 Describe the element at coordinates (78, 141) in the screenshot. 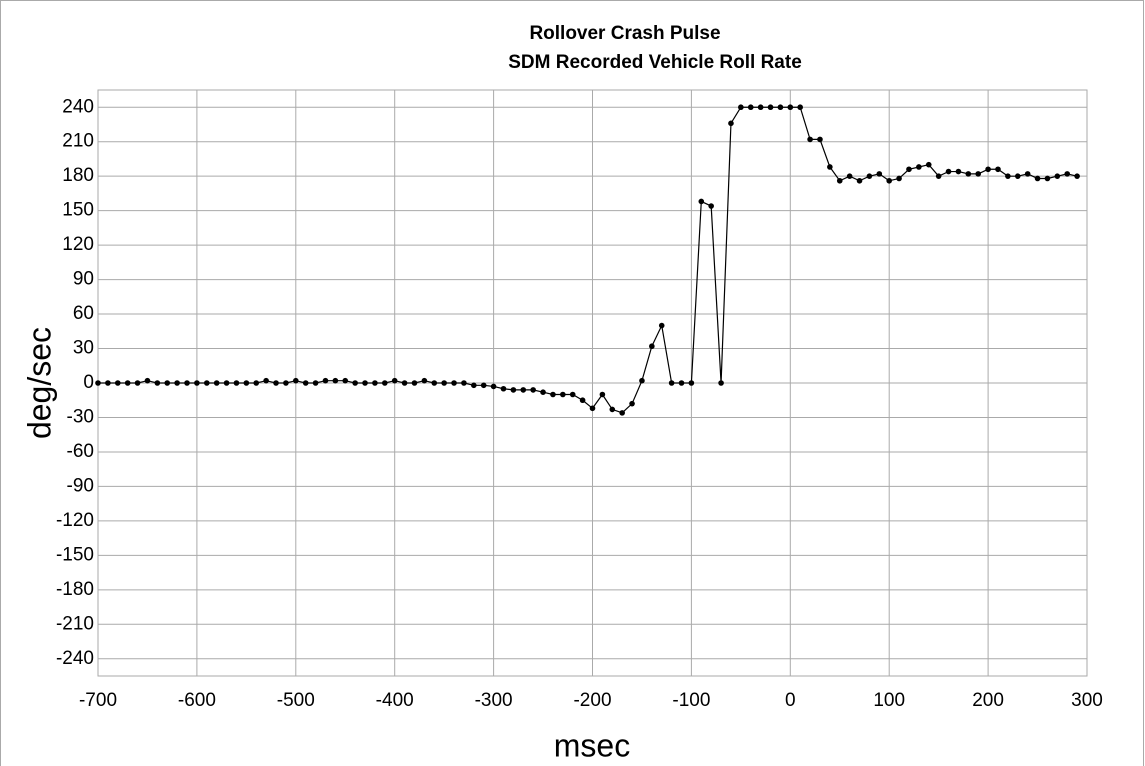

I see `y-tick-label: 210` at that location.